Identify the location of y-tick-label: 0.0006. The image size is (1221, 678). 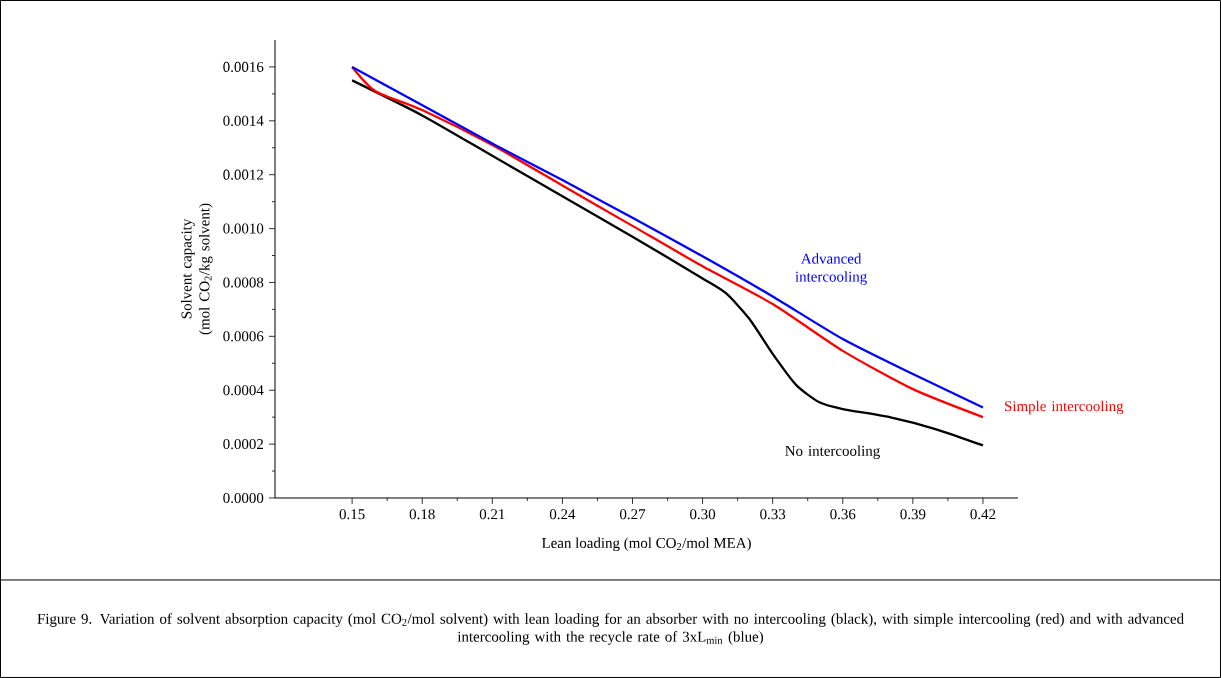
(243, 336).